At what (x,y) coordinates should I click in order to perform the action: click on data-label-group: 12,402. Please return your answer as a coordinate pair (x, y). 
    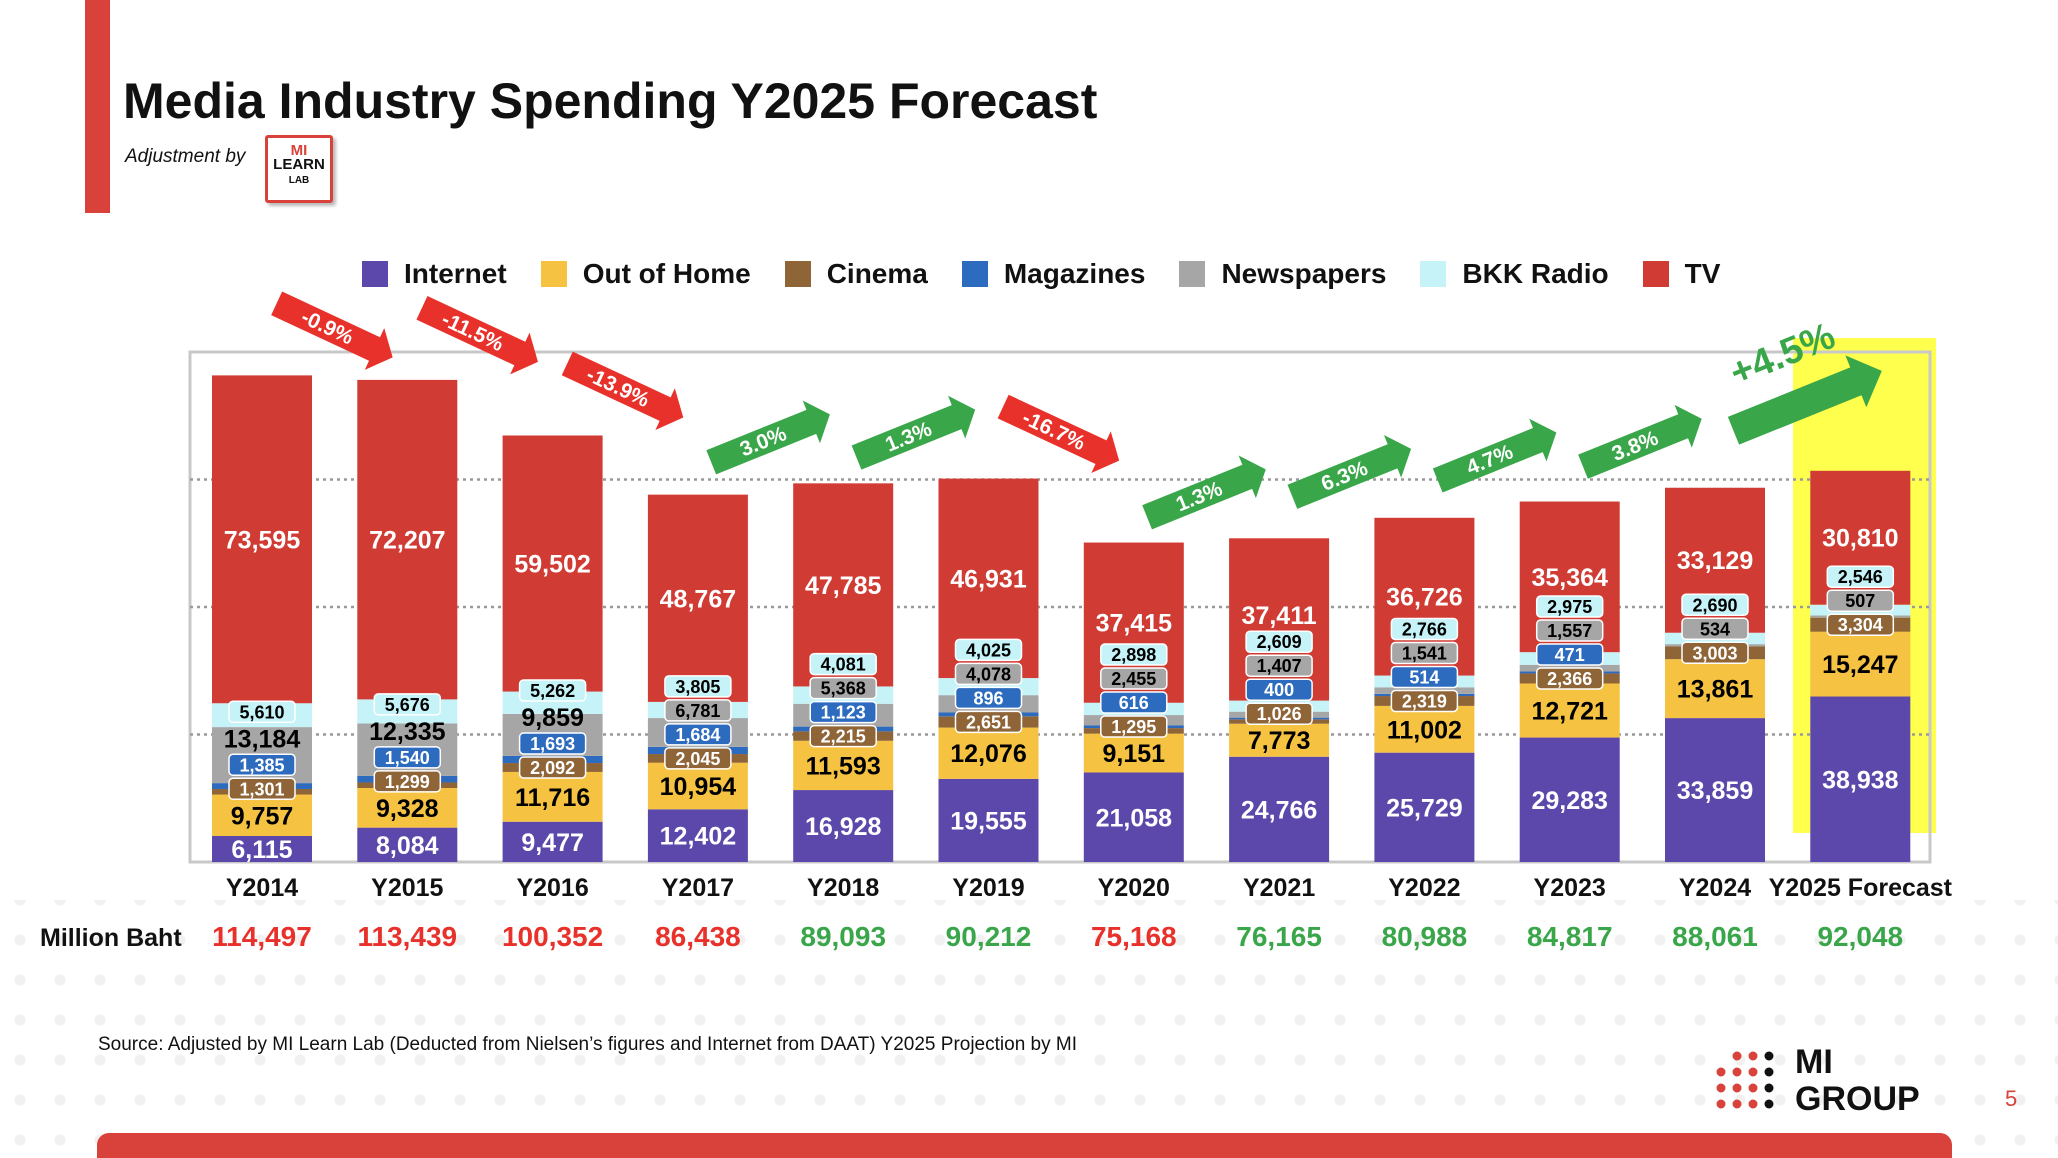
    Looking at the image, I should click on (698, 837).